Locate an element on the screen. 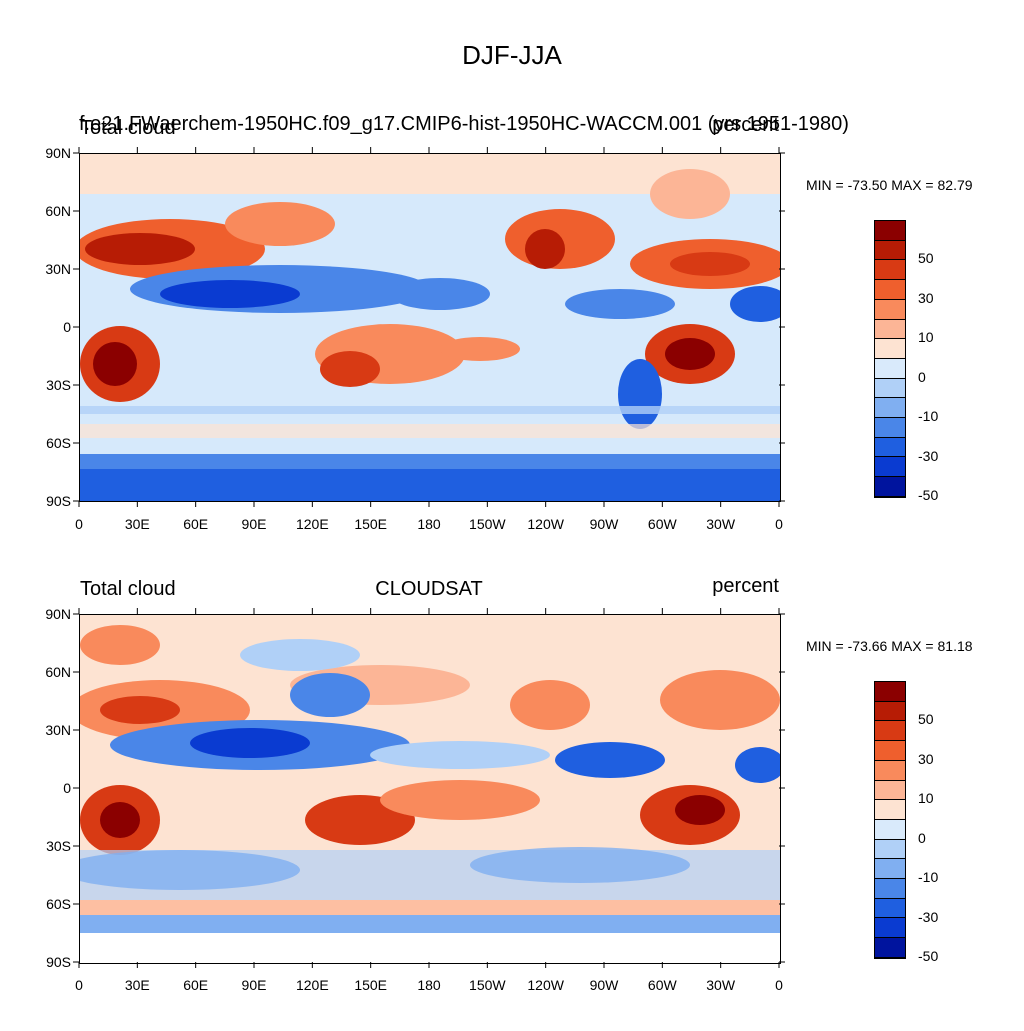 The height and width of the screenshot is (1031, 1024). panel-center-string: CLOUDSAT is located at coordinates (429, 589).